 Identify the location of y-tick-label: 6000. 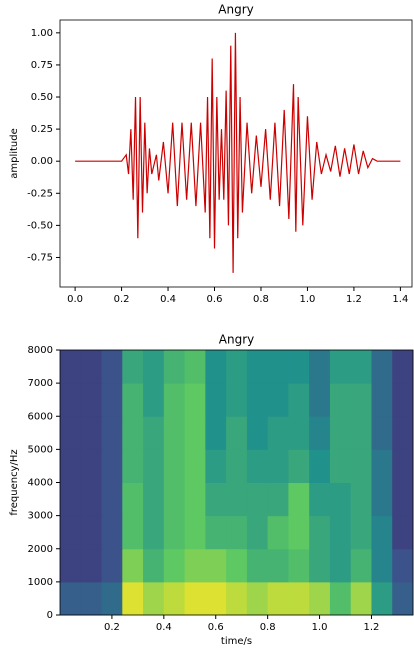
(40, 416).